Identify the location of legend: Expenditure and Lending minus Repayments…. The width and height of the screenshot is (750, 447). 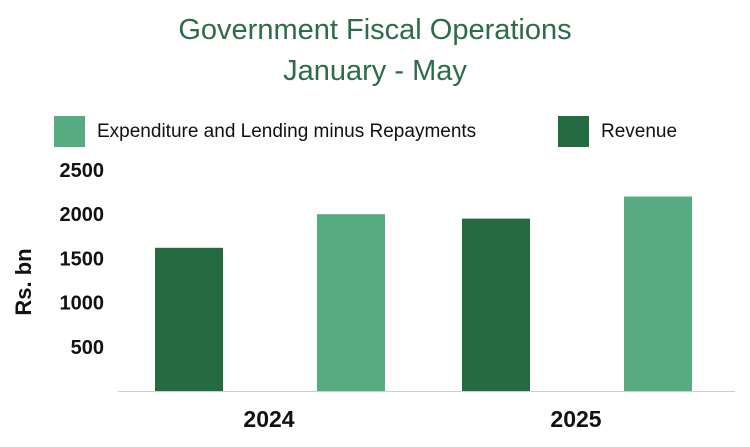
(375, 134).